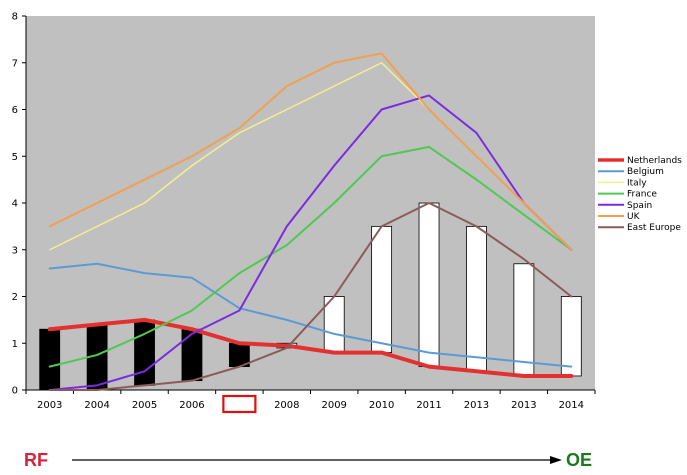 The height and width of the screenshot is (475, 687). Describe the element at coordinates (333, 405) in the screenshot. I see `x-tick-label: 2009` at that location.